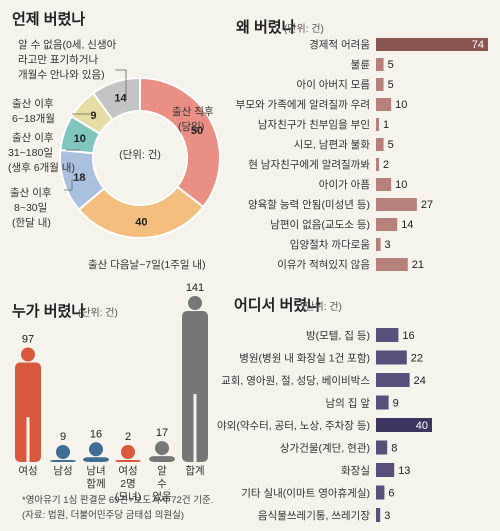 The height and width of the screenshot is (531, 500). What do you see at coordinates (79, 178) in the screenshot?
I see `donut-slice-value: 18` at bounding box center [79, 178].